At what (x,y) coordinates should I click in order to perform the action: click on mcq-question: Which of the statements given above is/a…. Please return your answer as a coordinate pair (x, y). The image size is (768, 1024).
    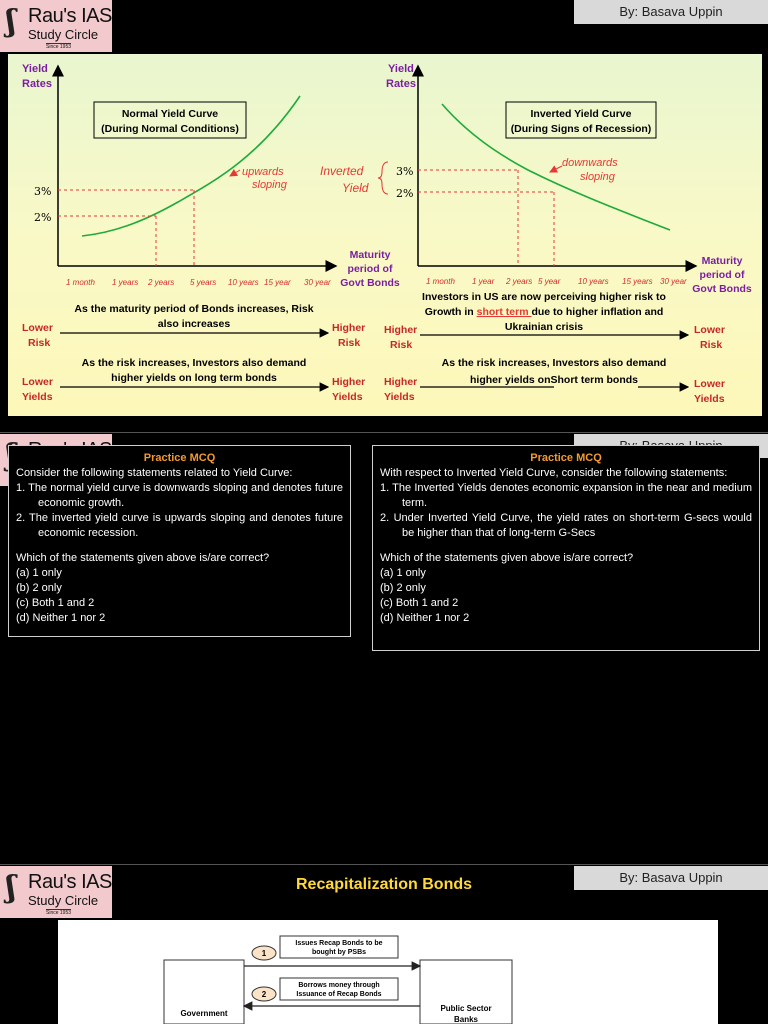
    Looking at the image, I should click on (143, 558).